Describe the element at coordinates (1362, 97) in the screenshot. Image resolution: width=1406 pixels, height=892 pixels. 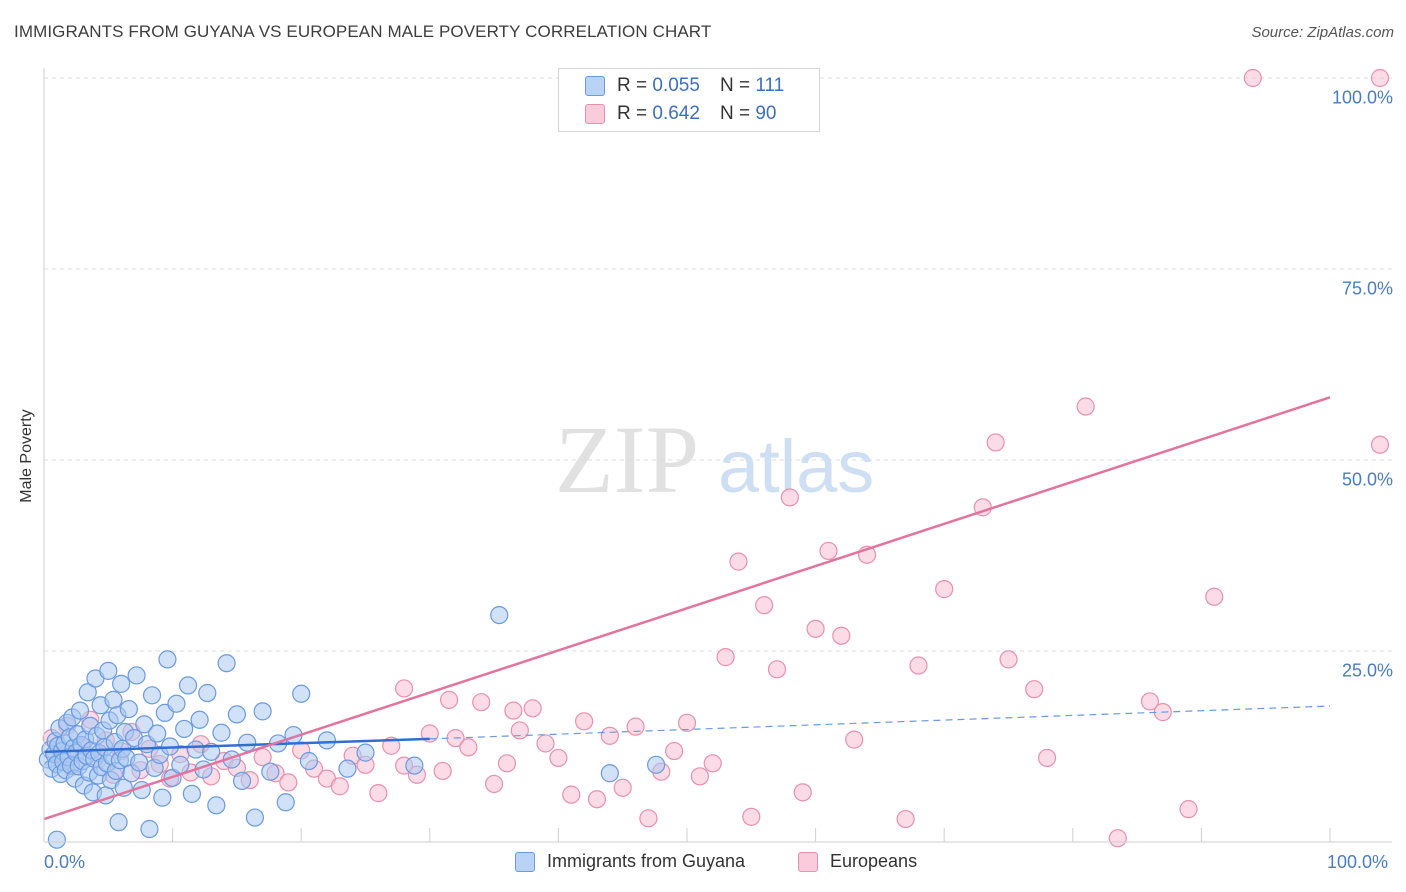
I see `y-tick-label: 100.0%` at that location.